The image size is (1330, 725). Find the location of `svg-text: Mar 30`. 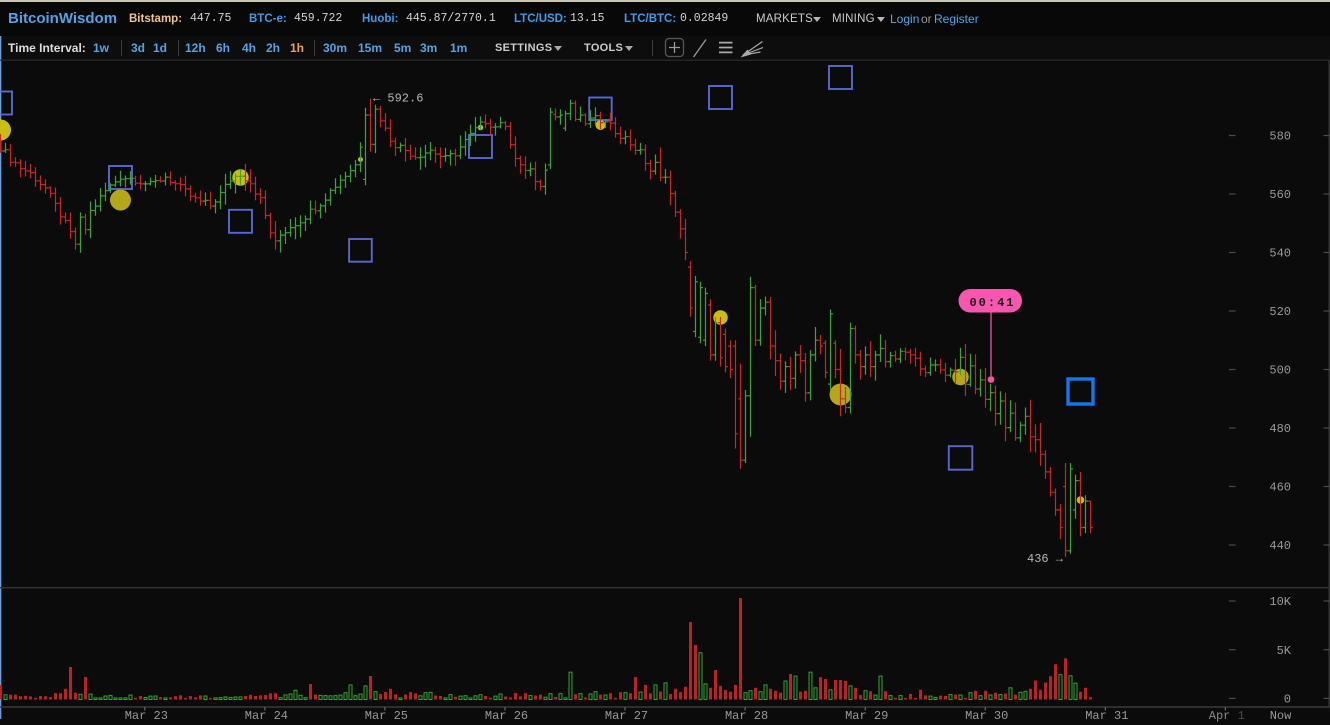

svg-text: Mar 30 is located at coordinates (986, 716).